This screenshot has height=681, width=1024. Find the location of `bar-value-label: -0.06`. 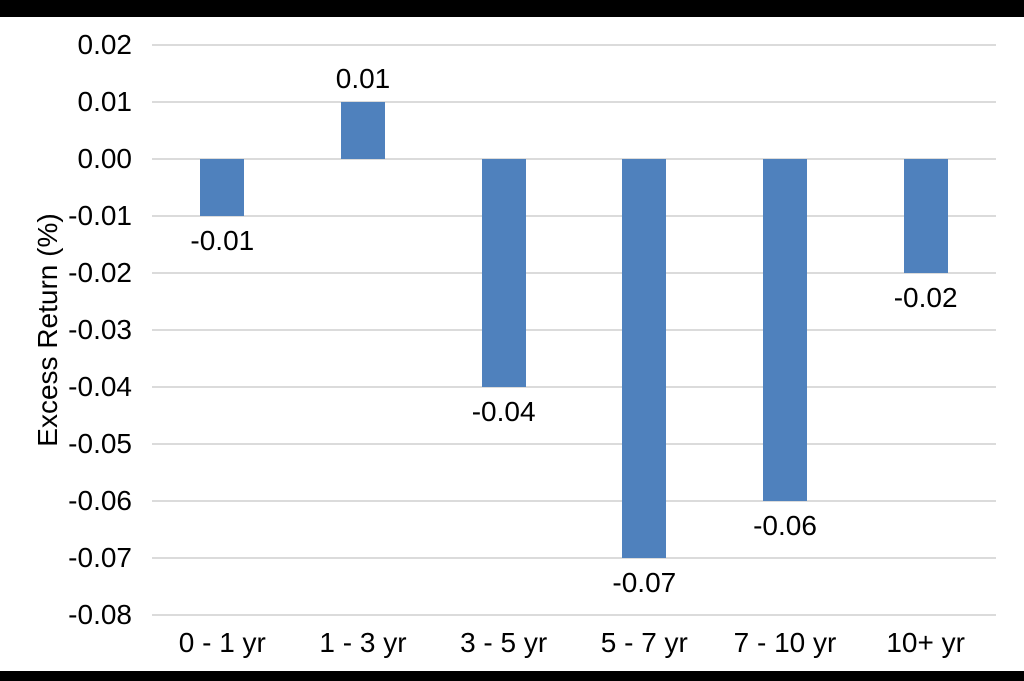

bar-value-label: -0.06 is located at coordinates (785, 525).